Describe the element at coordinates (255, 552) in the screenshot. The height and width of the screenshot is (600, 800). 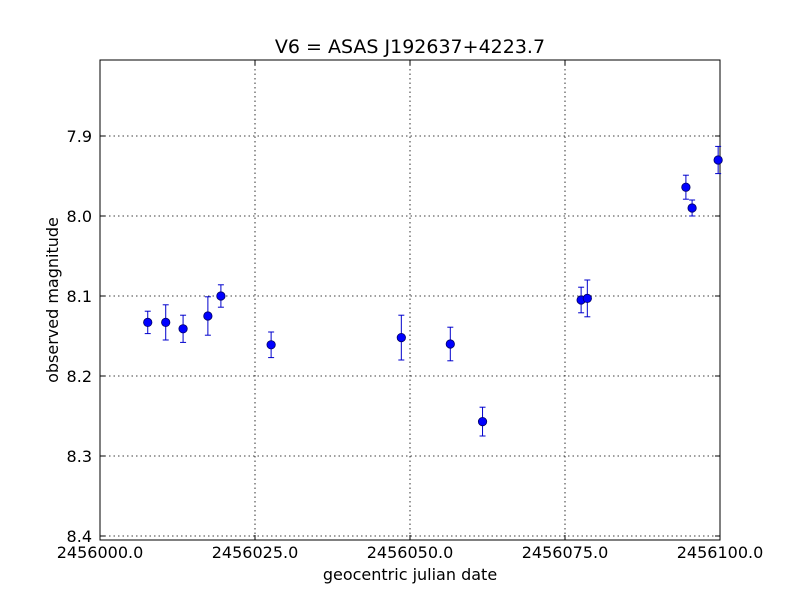
I see `x-tick-label: 2456025.0` at that location.